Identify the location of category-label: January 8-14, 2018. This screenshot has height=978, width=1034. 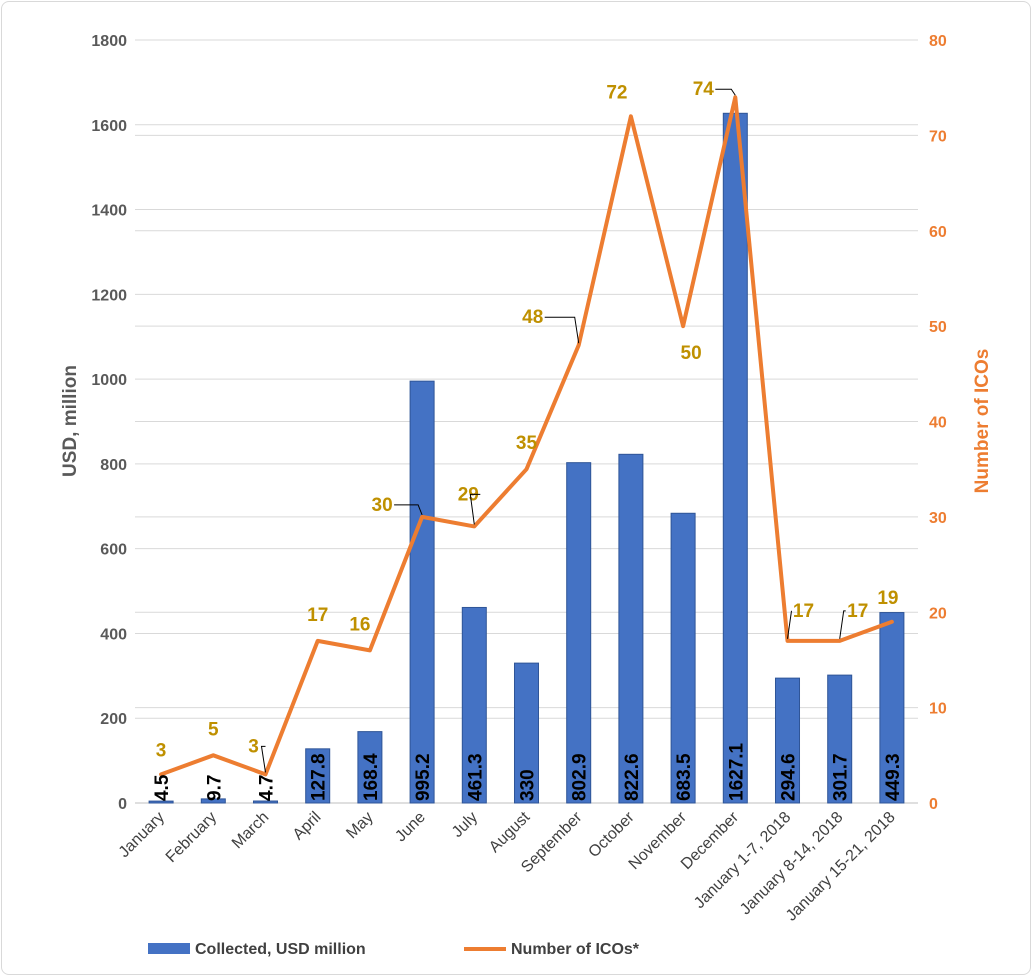
(792, 864).